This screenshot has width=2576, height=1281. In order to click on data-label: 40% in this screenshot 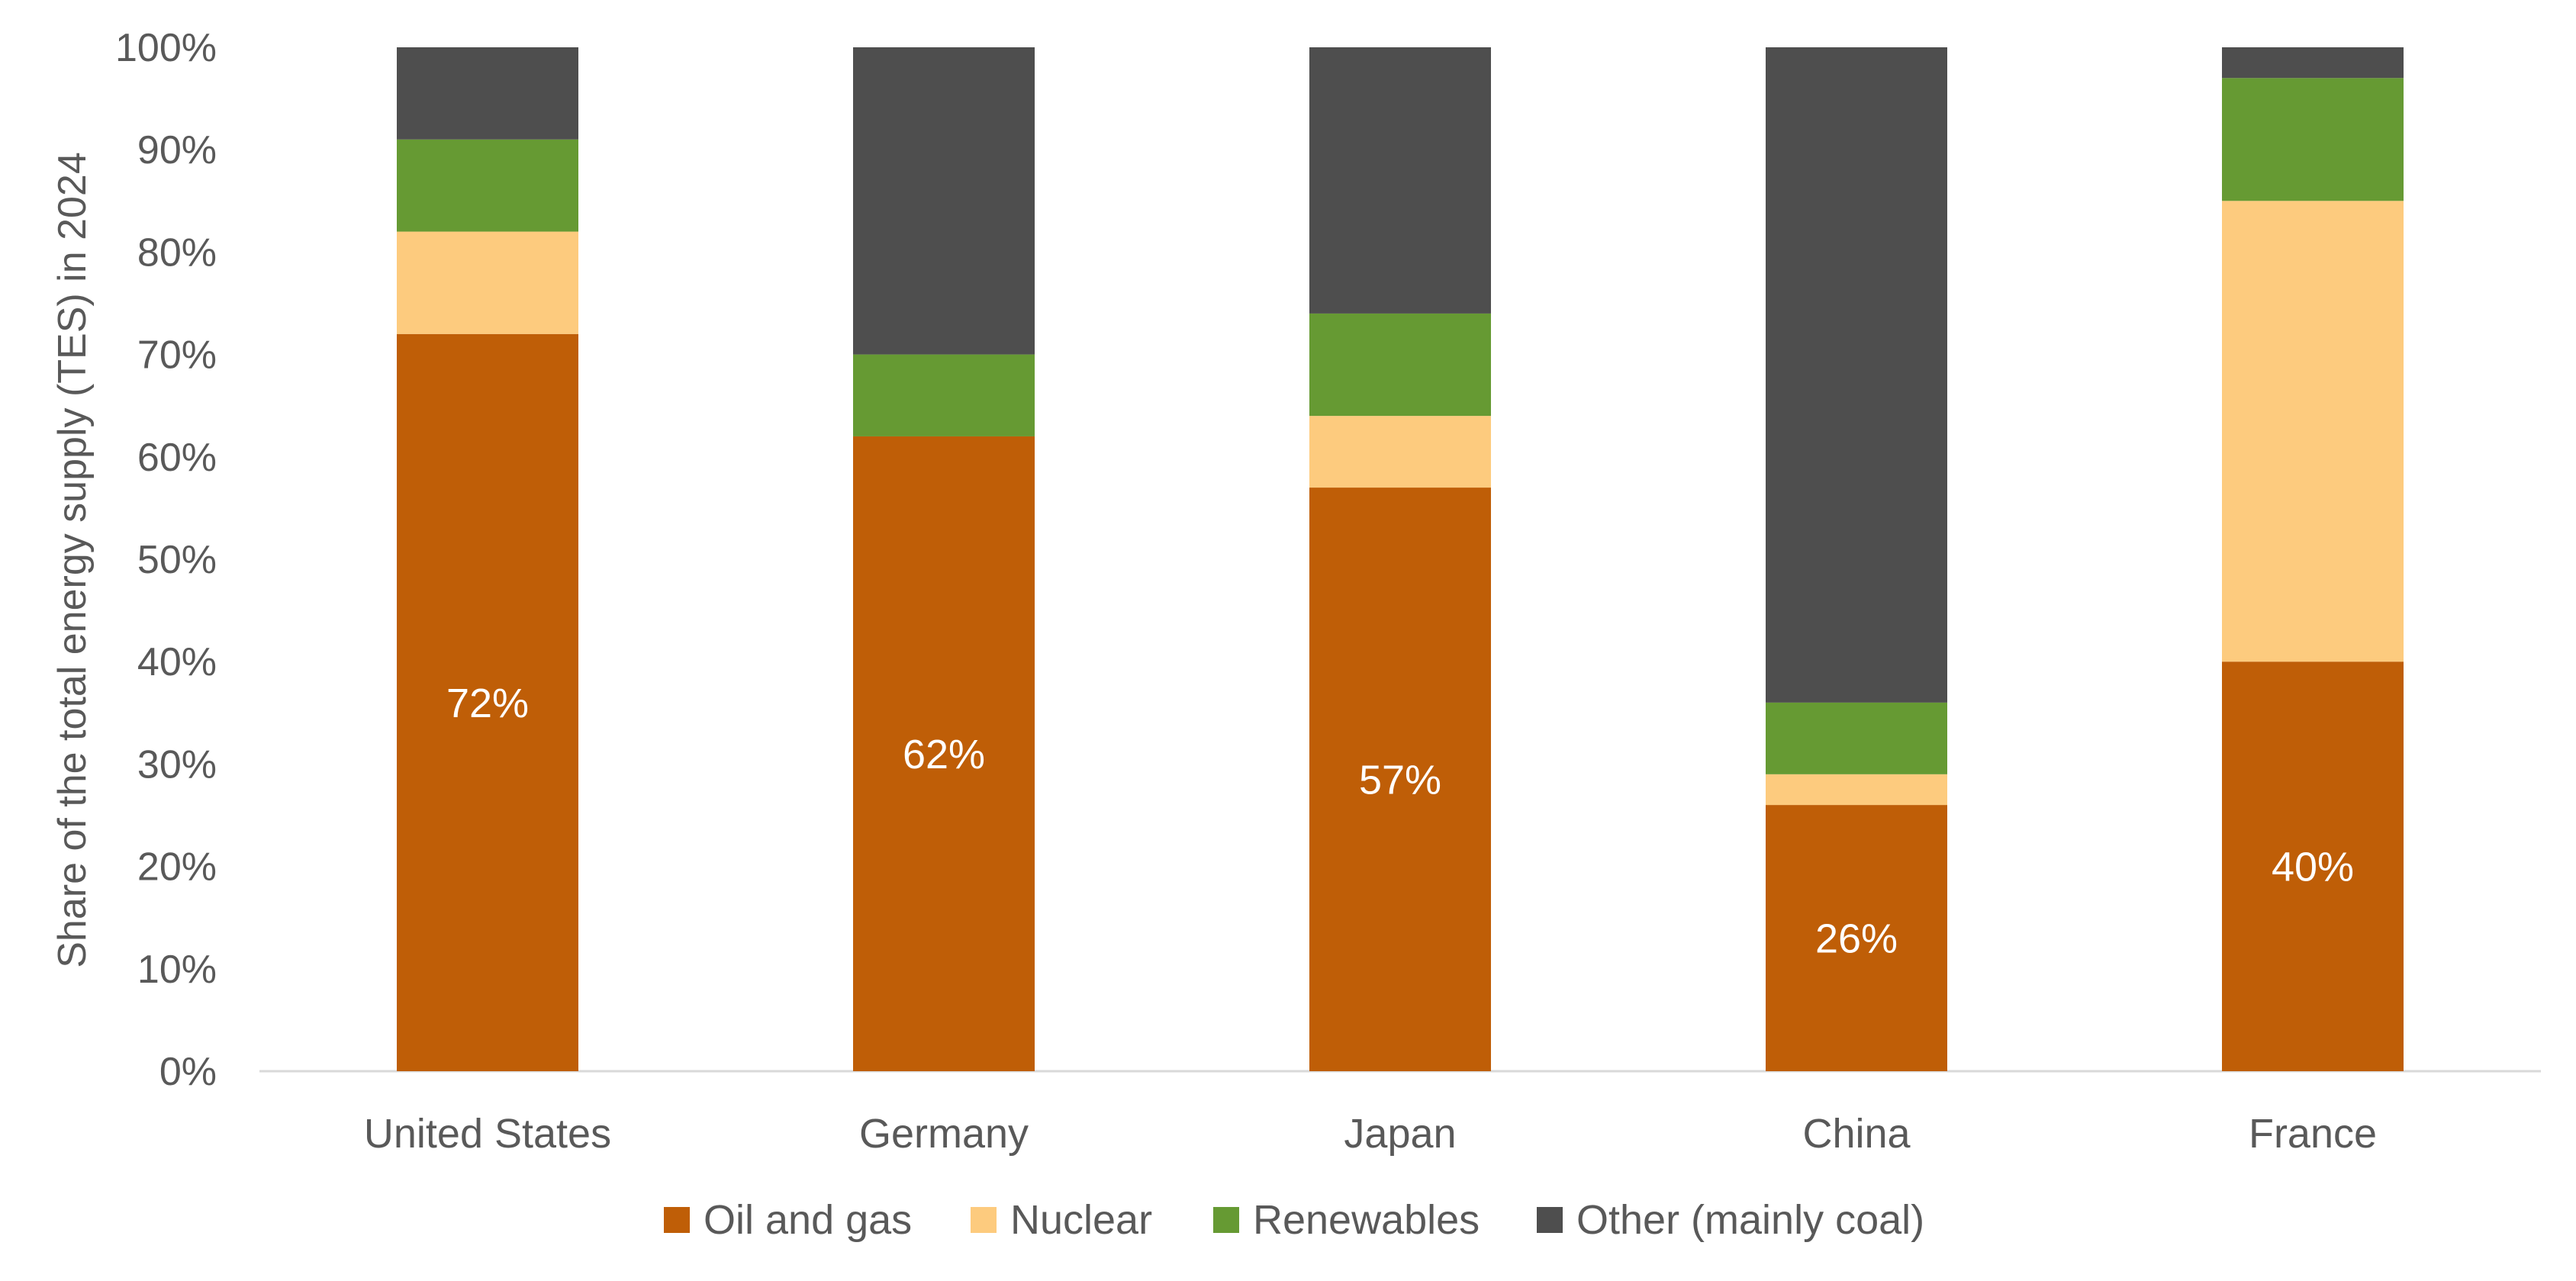, I will do `click(2313, 867)`.